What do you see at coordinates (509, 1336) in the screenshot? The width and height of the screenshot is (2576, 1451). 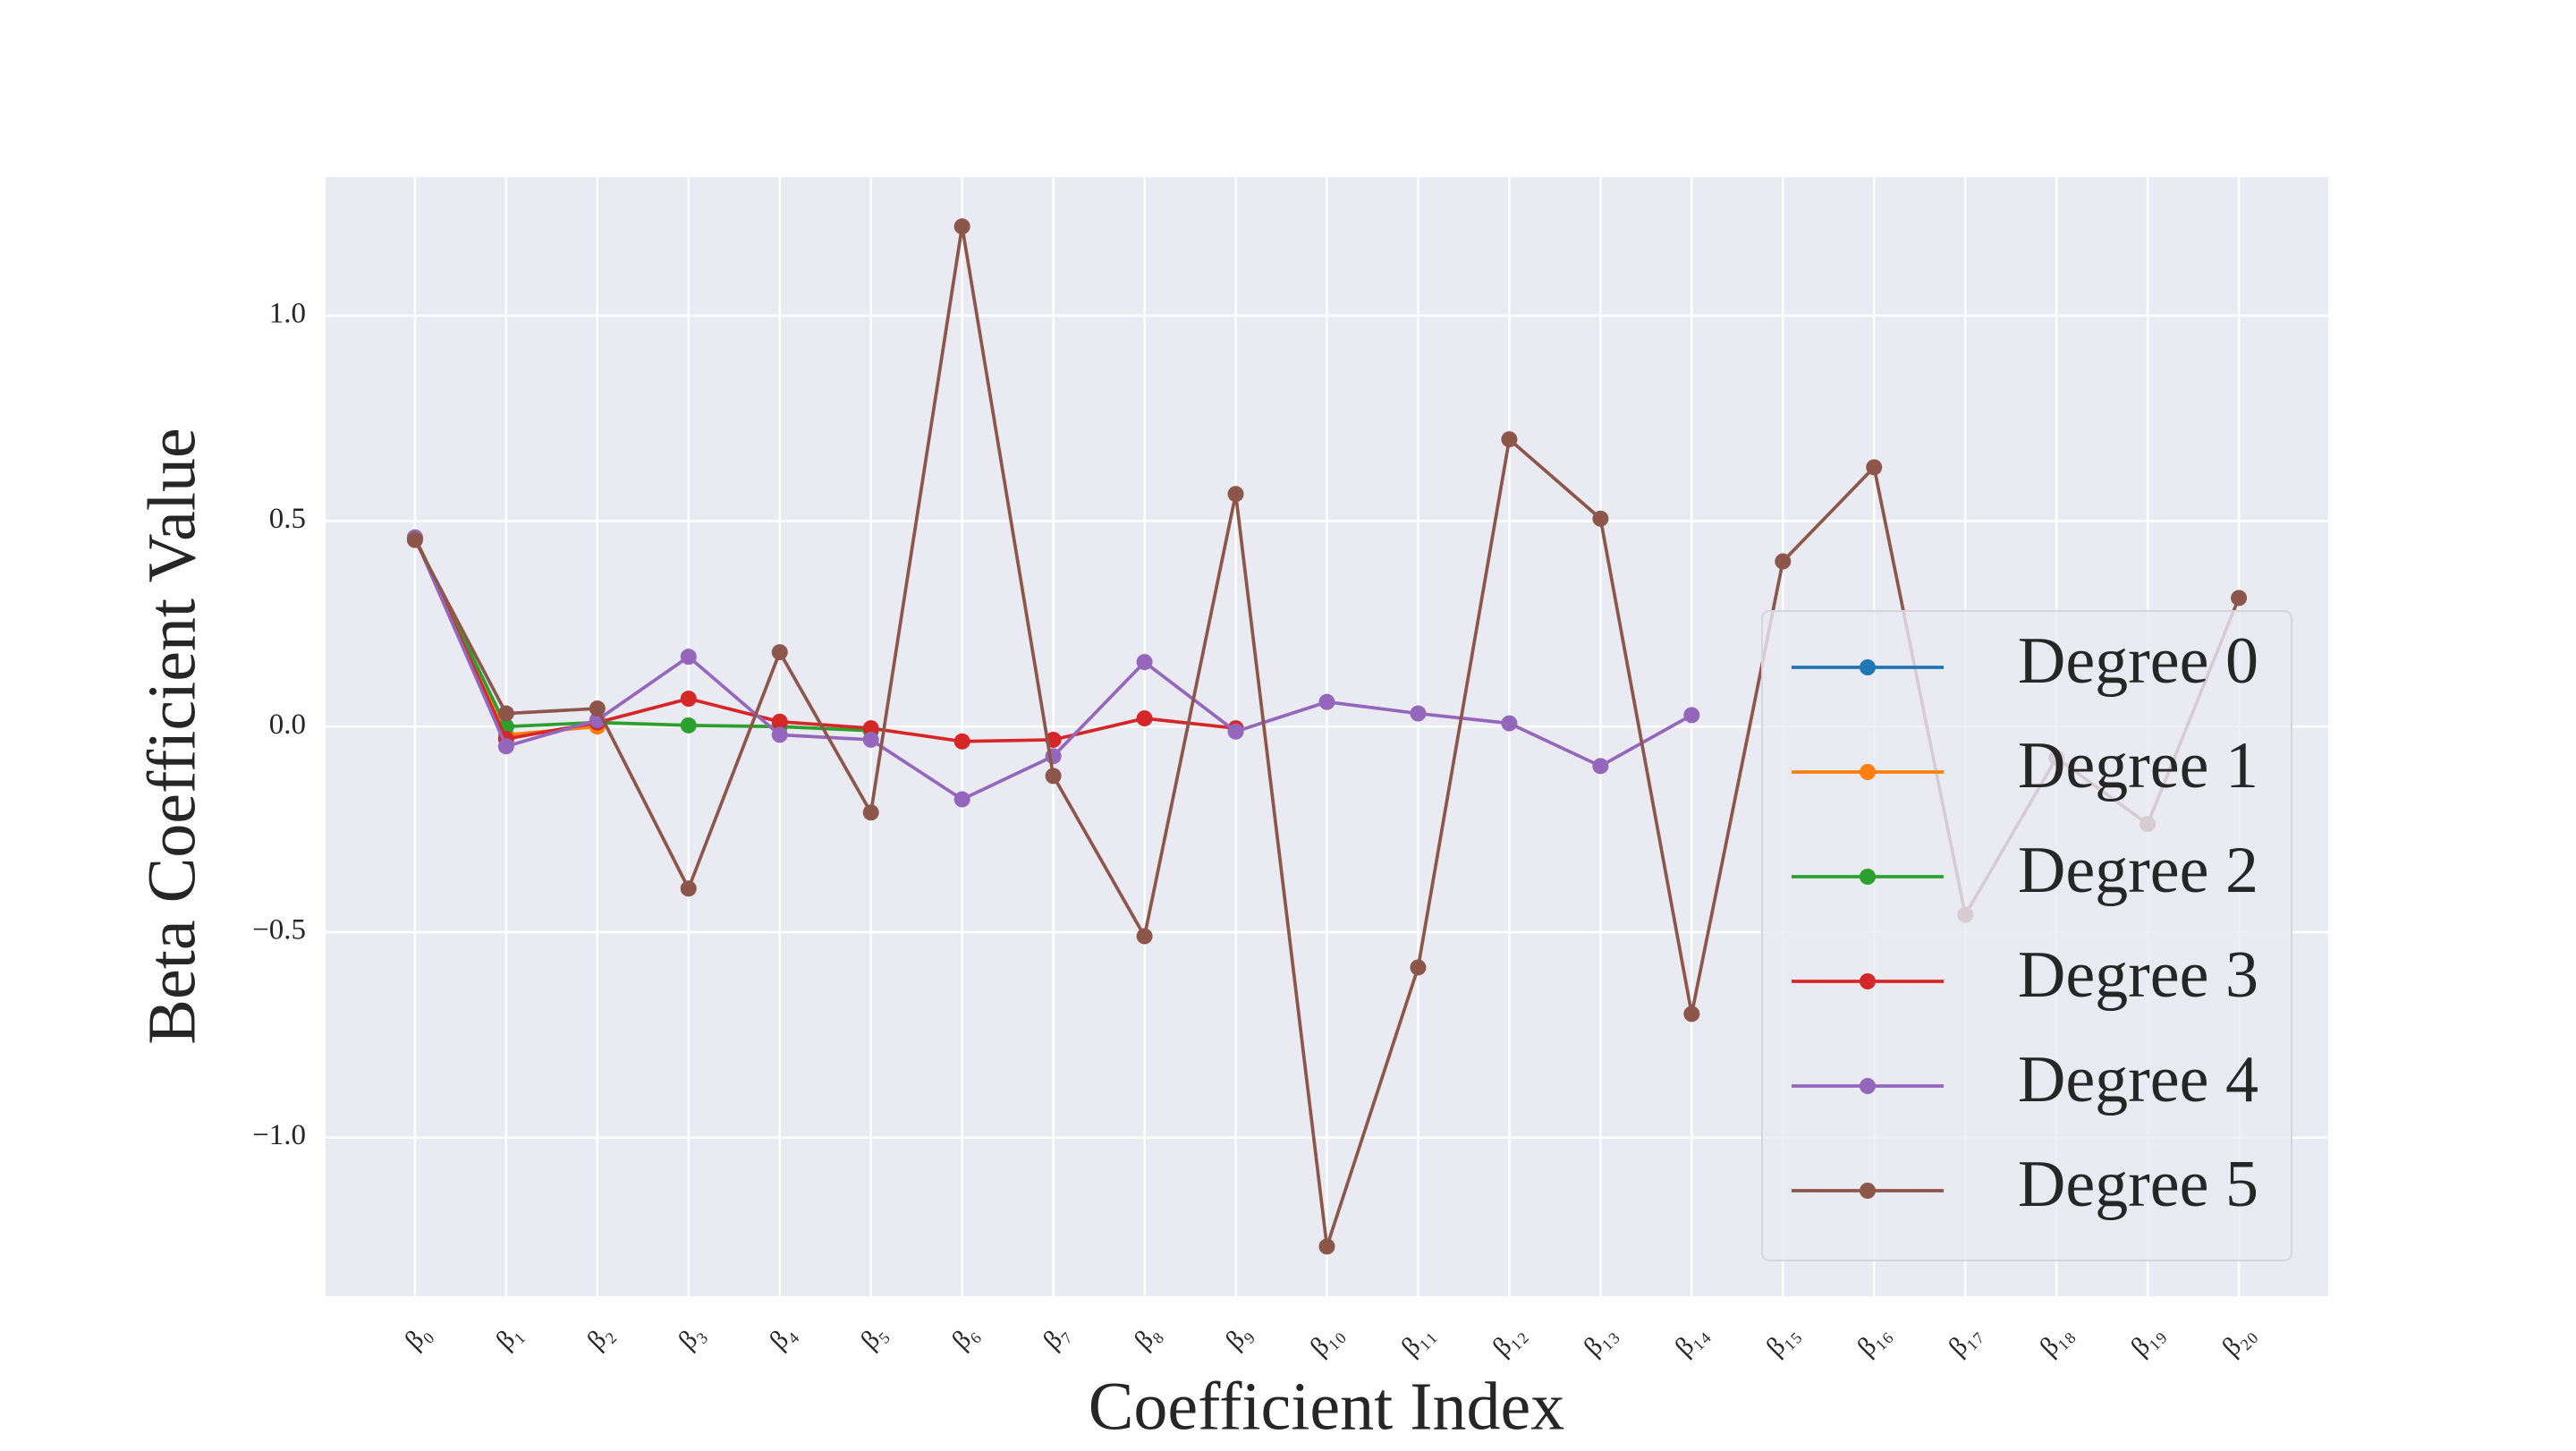 I see `x-tick-label: β₁` at bounding box center [509, 1336].